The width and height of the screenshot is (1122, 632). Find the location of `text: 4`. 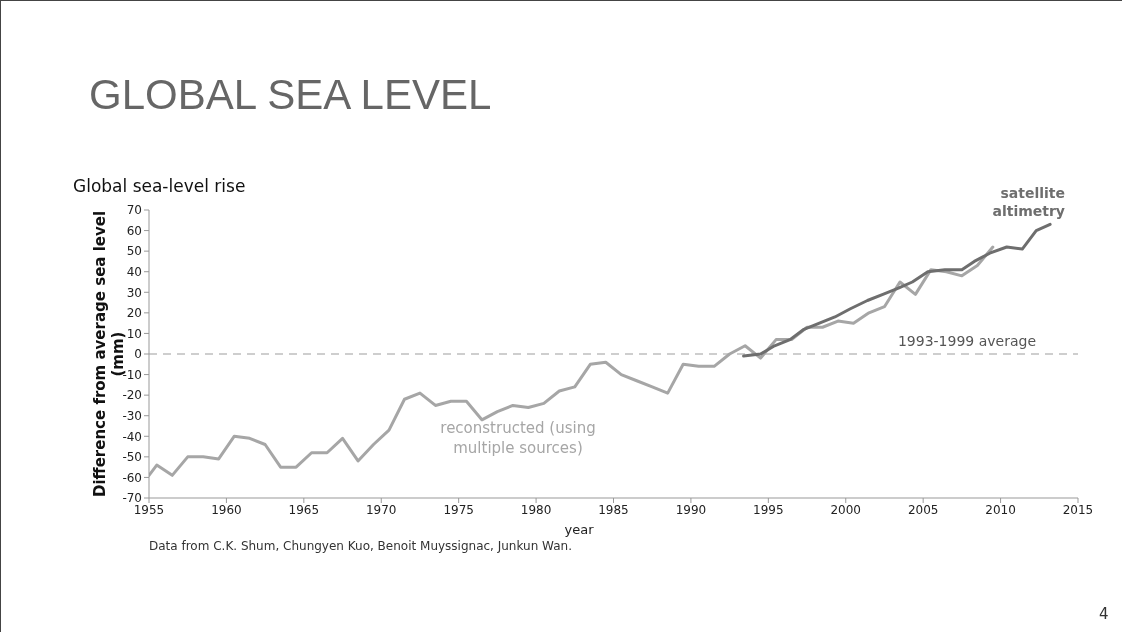

text: 4 is located at coordinates (1104, 614).